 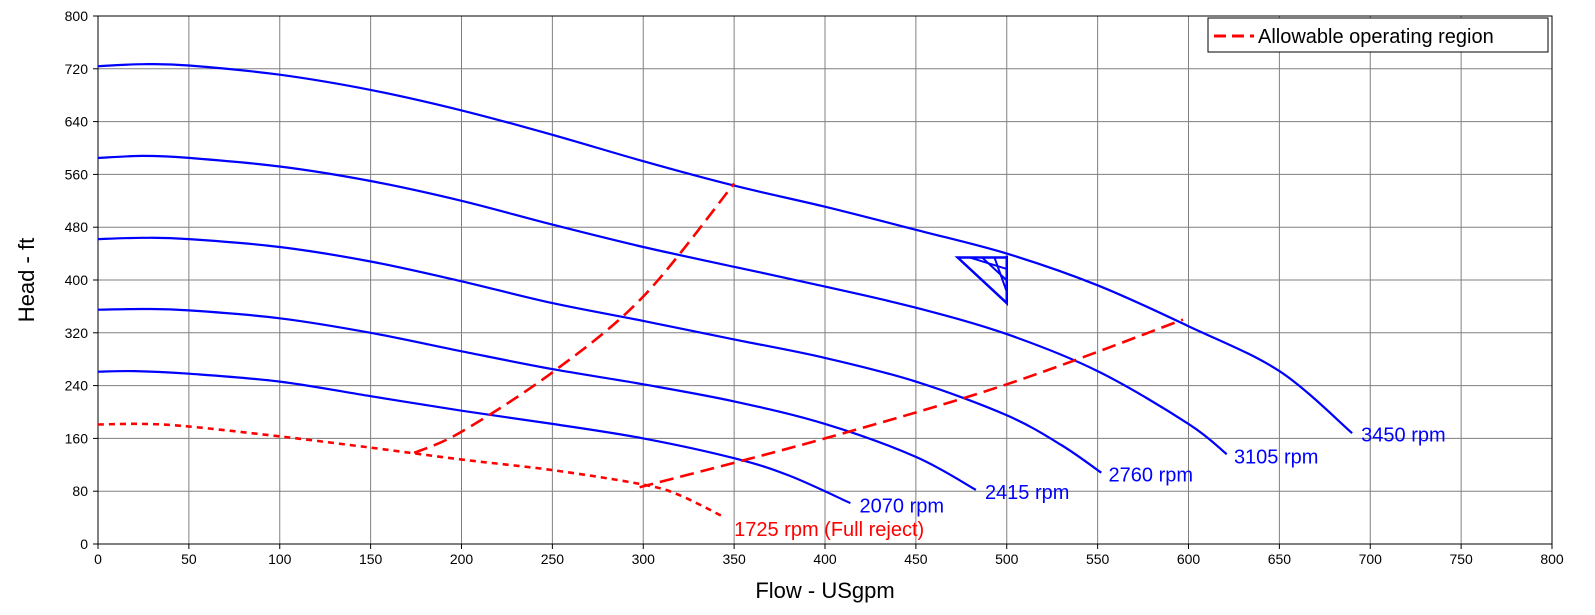 What do you see at coordinates (98, 559) in the screenshot?
I see `x-tick-label: 0` at bounding box center [98, 559].